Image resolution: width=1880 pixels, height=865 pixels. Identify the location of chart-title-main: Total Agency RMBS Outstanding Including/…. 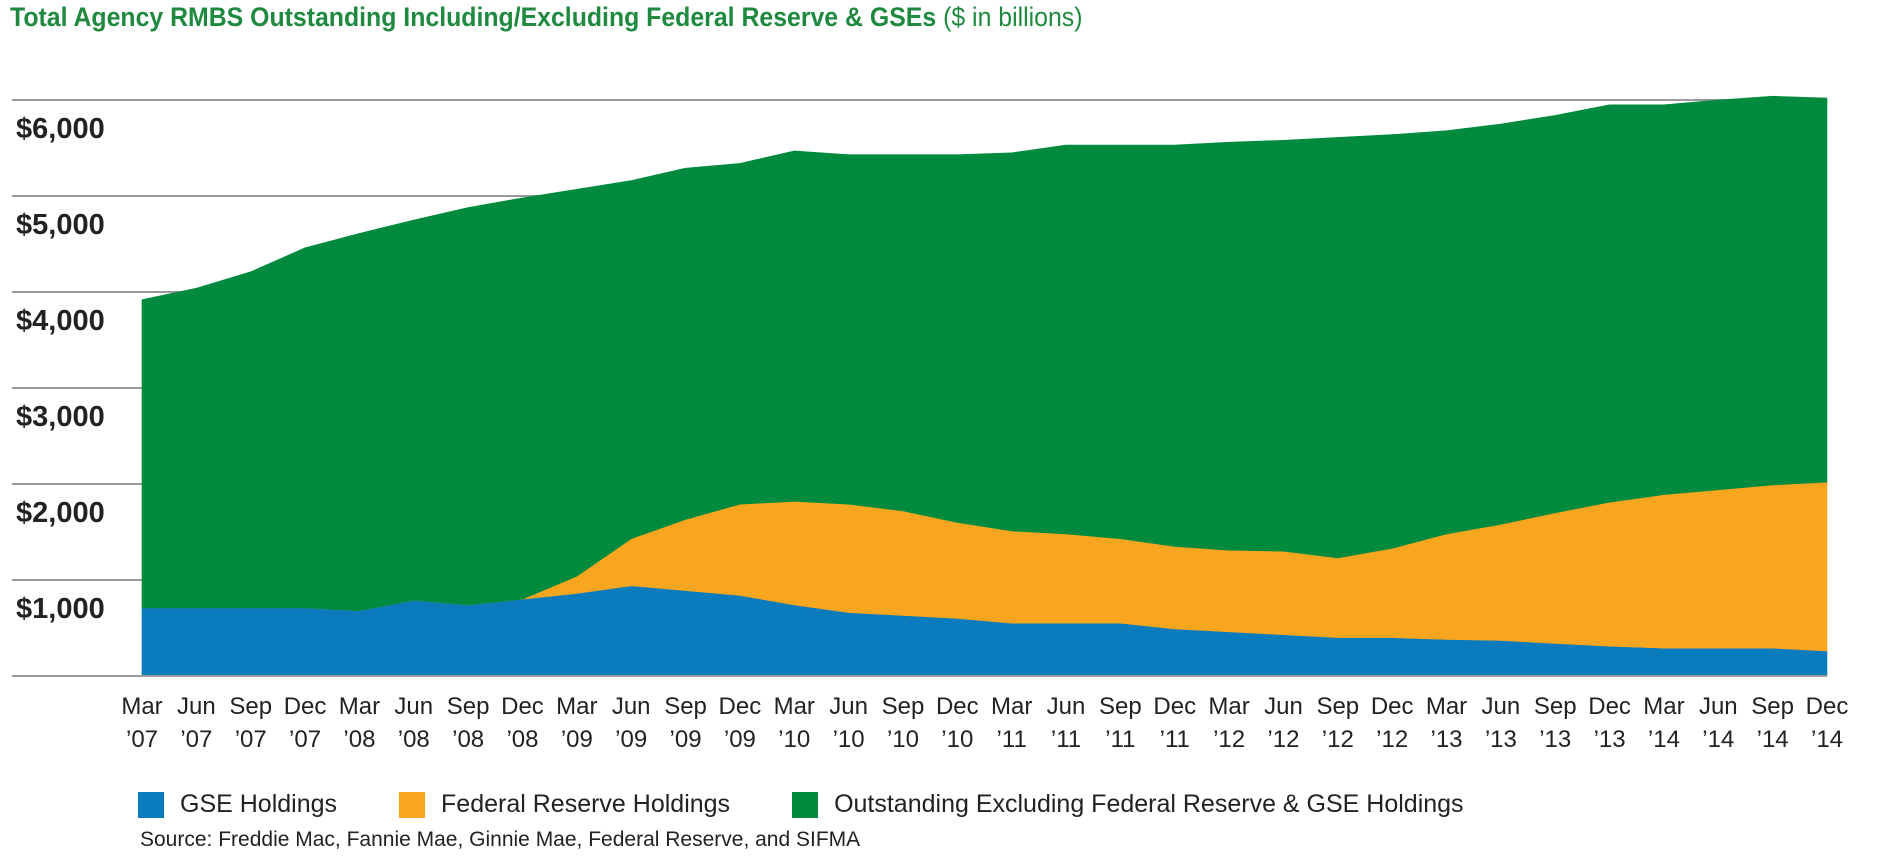
(473, 17).